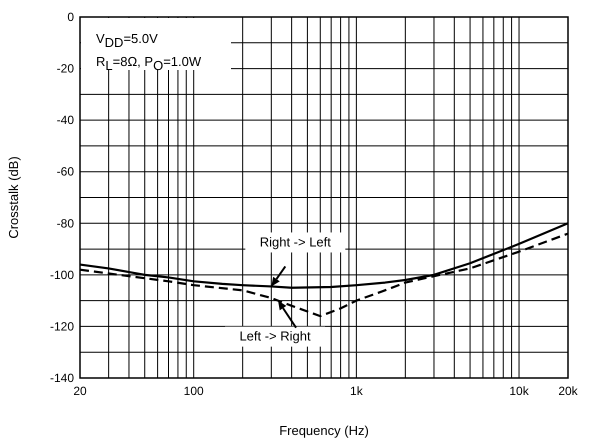 The width and height of the screenshot is (591, 448). I want to click on y-tick-label: -120, so click(62, 326).